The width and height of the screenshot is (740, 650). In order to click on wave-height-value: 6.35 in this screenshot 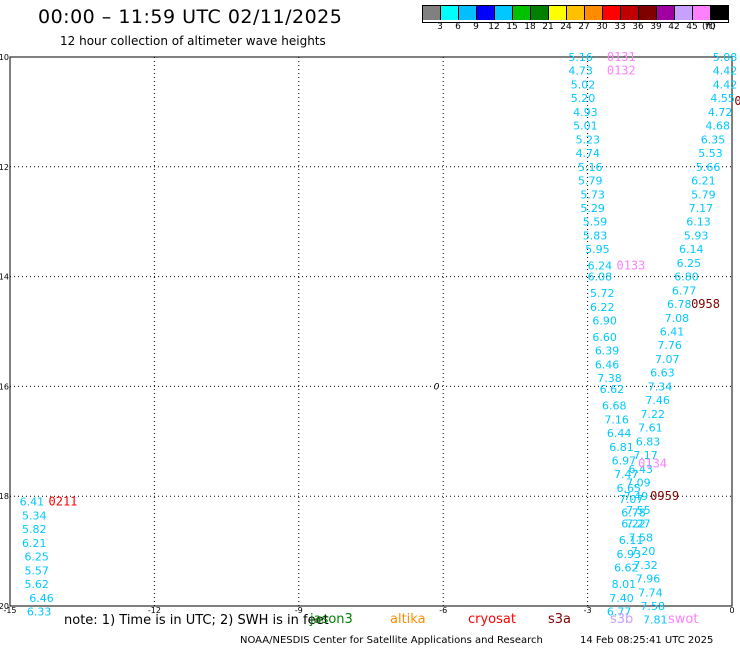, I will do `click(713, 139)`.